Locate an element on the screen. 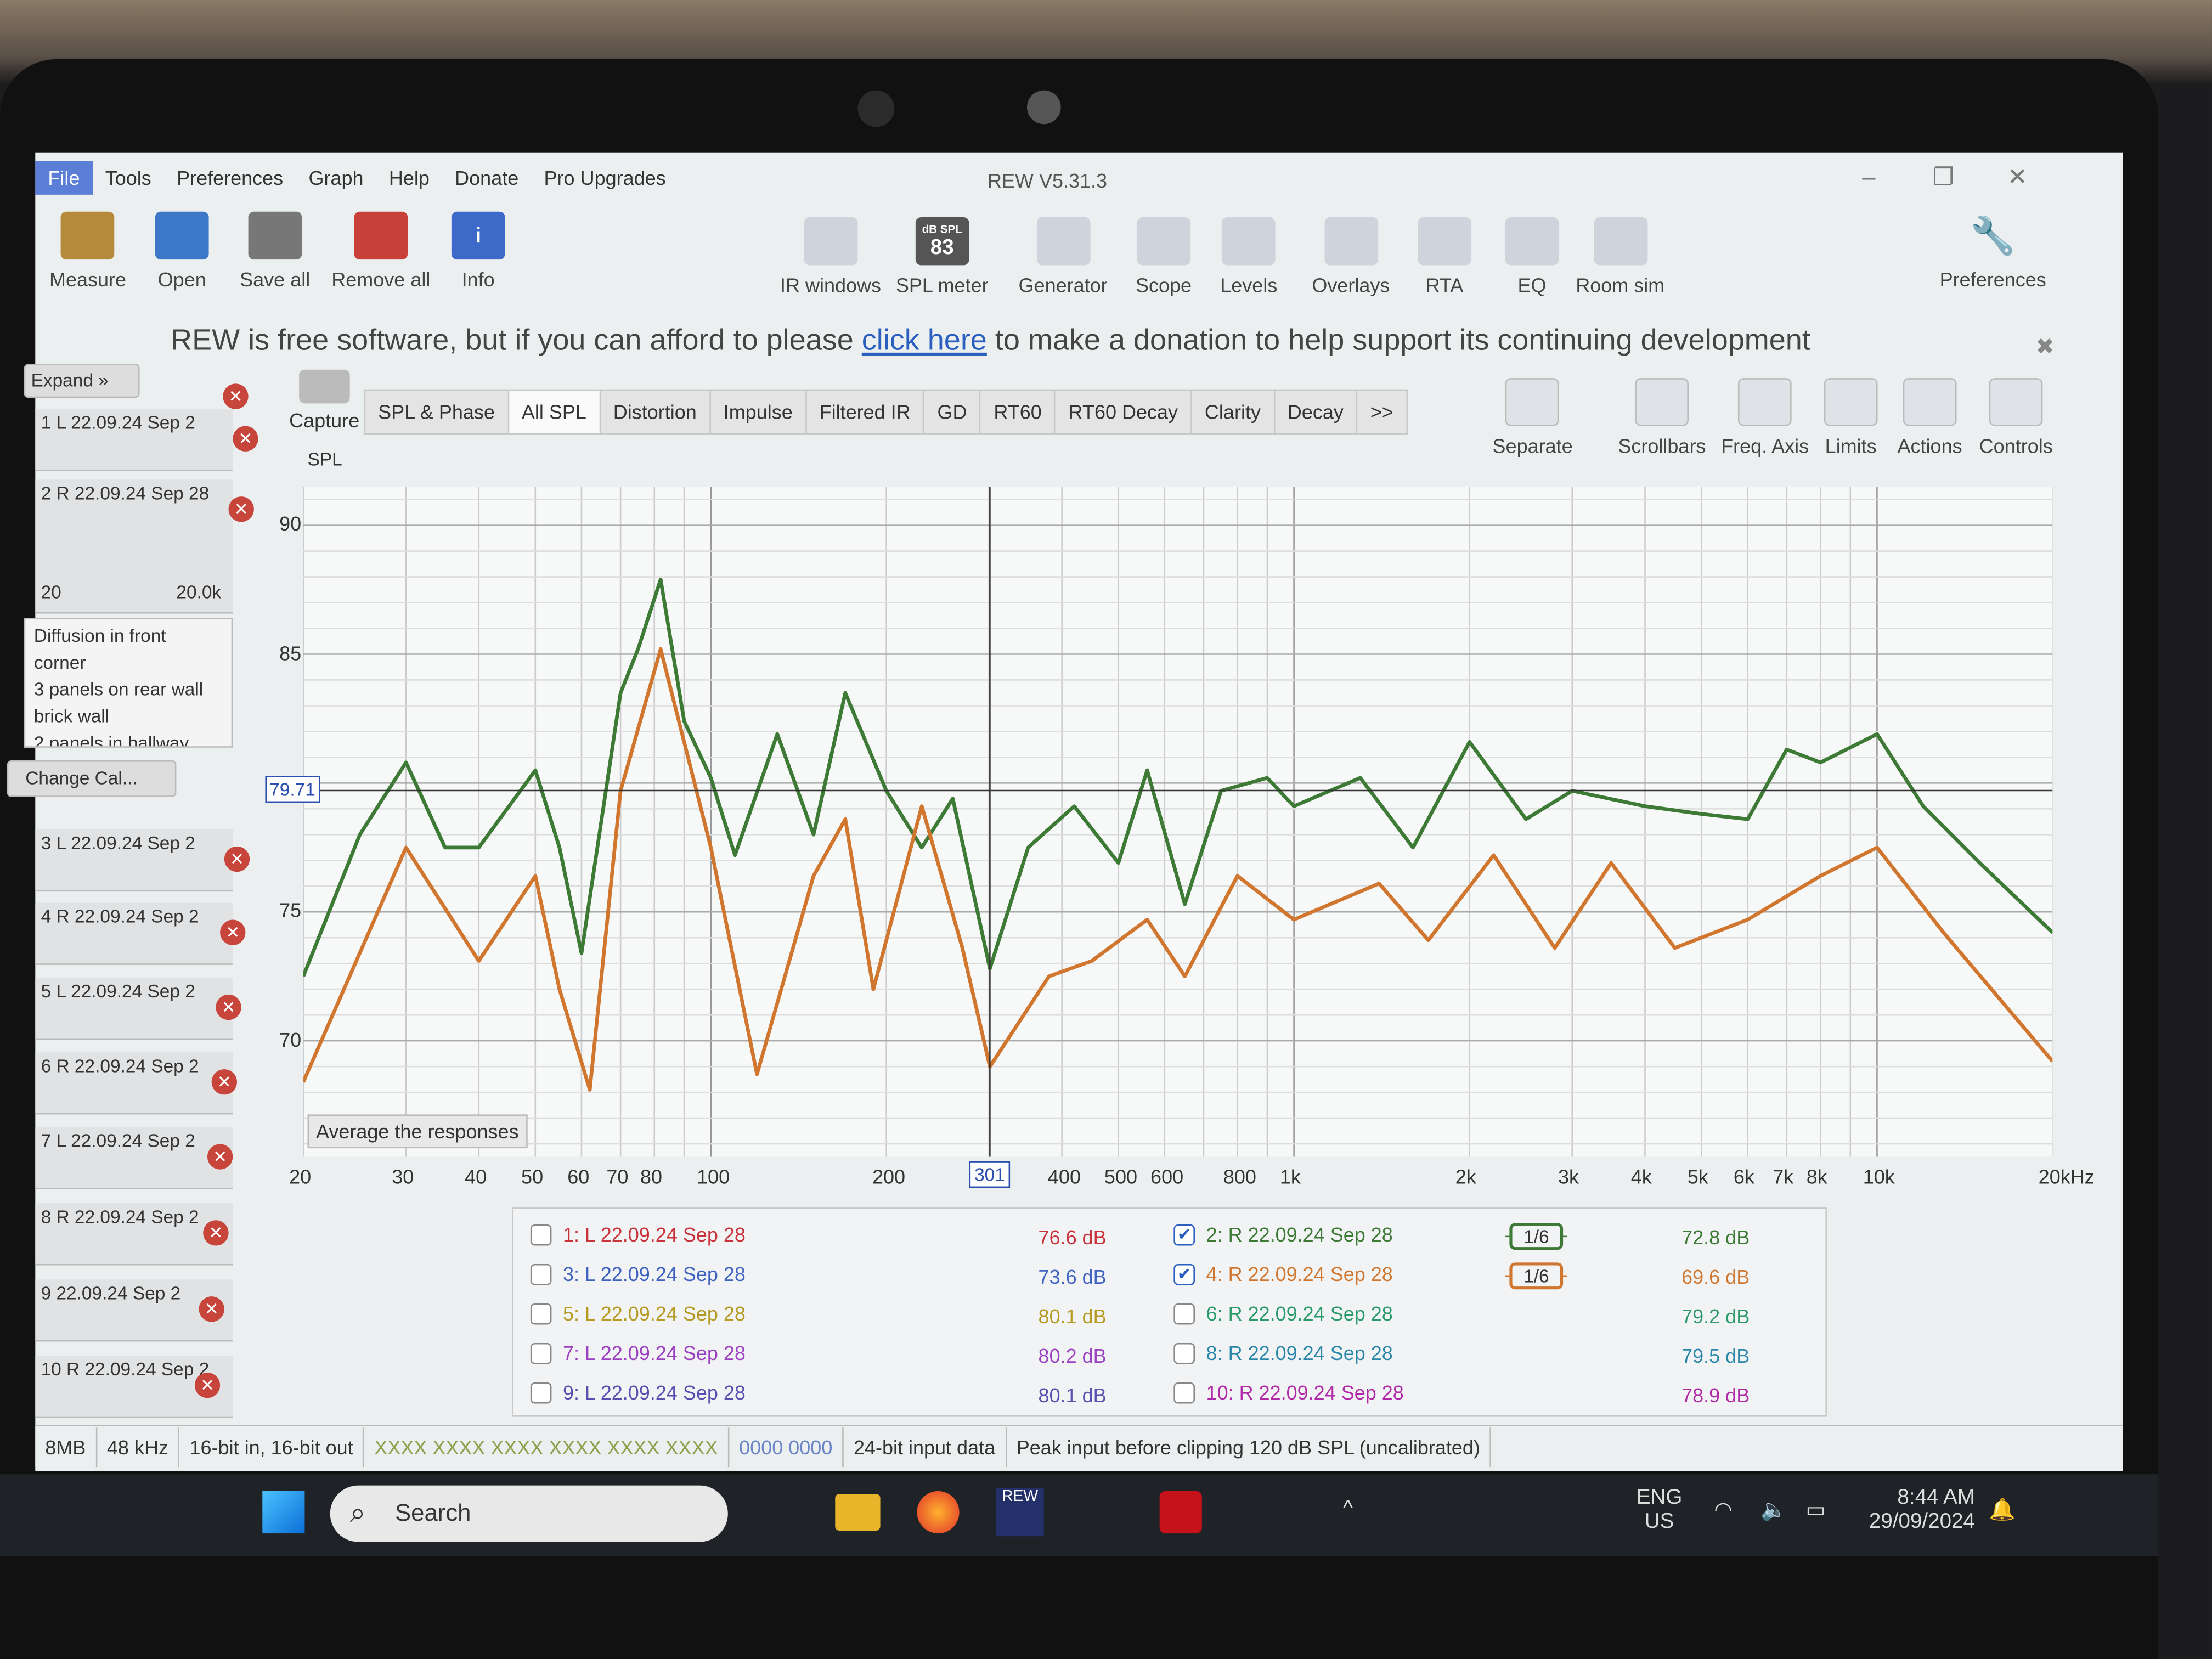 The image size is (2212, 1659). spl-meter-button: dB SPL 83 SPL meter is located at coordinates (943, 256).